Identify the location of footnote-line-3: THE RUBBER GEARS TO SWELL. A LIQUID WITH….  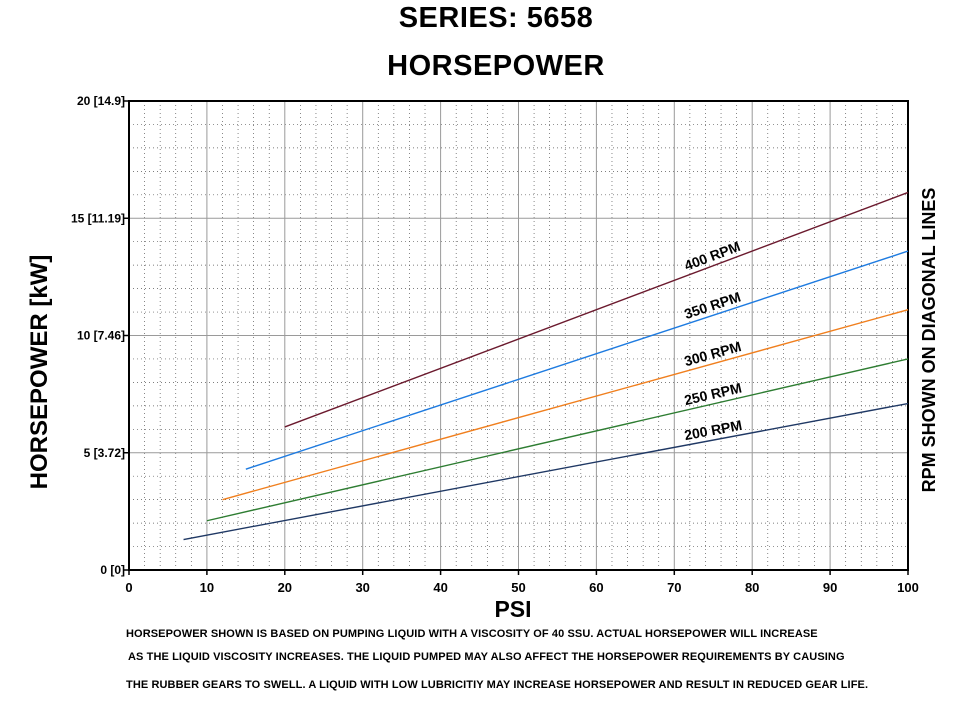
(497, 685).